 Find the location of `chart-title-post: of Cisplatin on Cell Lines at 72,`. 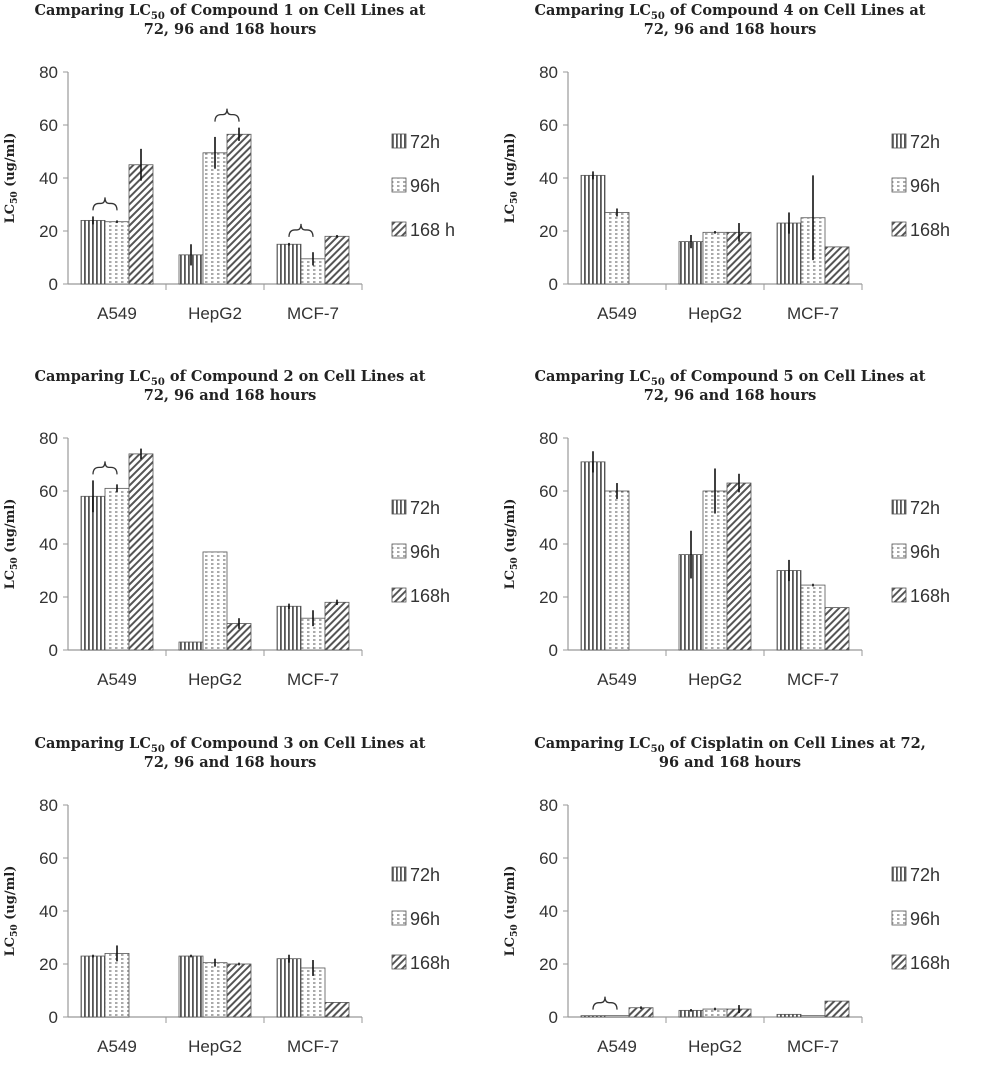

chart-title-post: of Cisplatin on Cell Lines at 72, is located at coordinates (795, 743).